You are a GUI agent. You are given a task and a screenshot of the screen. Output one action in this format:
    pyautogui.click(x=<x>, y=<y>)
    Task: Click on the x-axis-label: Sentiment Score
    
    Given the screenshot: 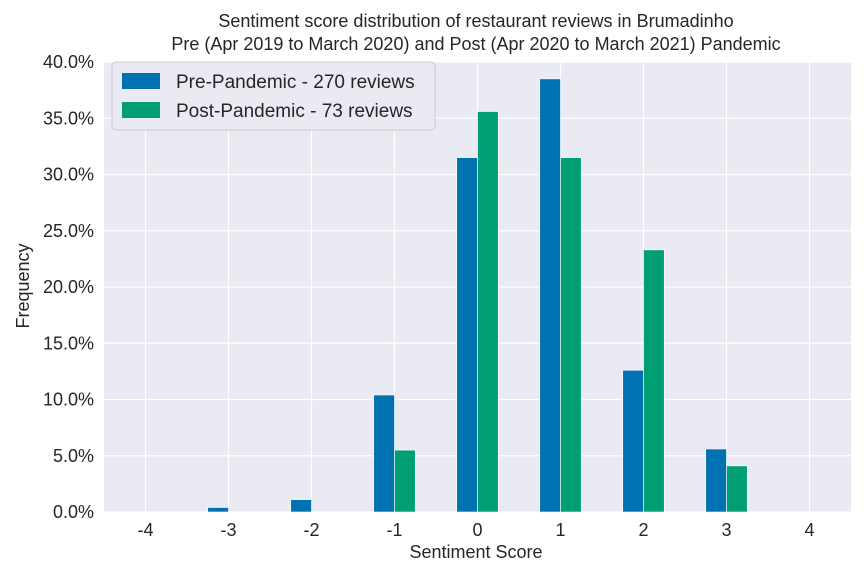 What is the action you would take?
    pyautogui.click(x=475, y=552)
    